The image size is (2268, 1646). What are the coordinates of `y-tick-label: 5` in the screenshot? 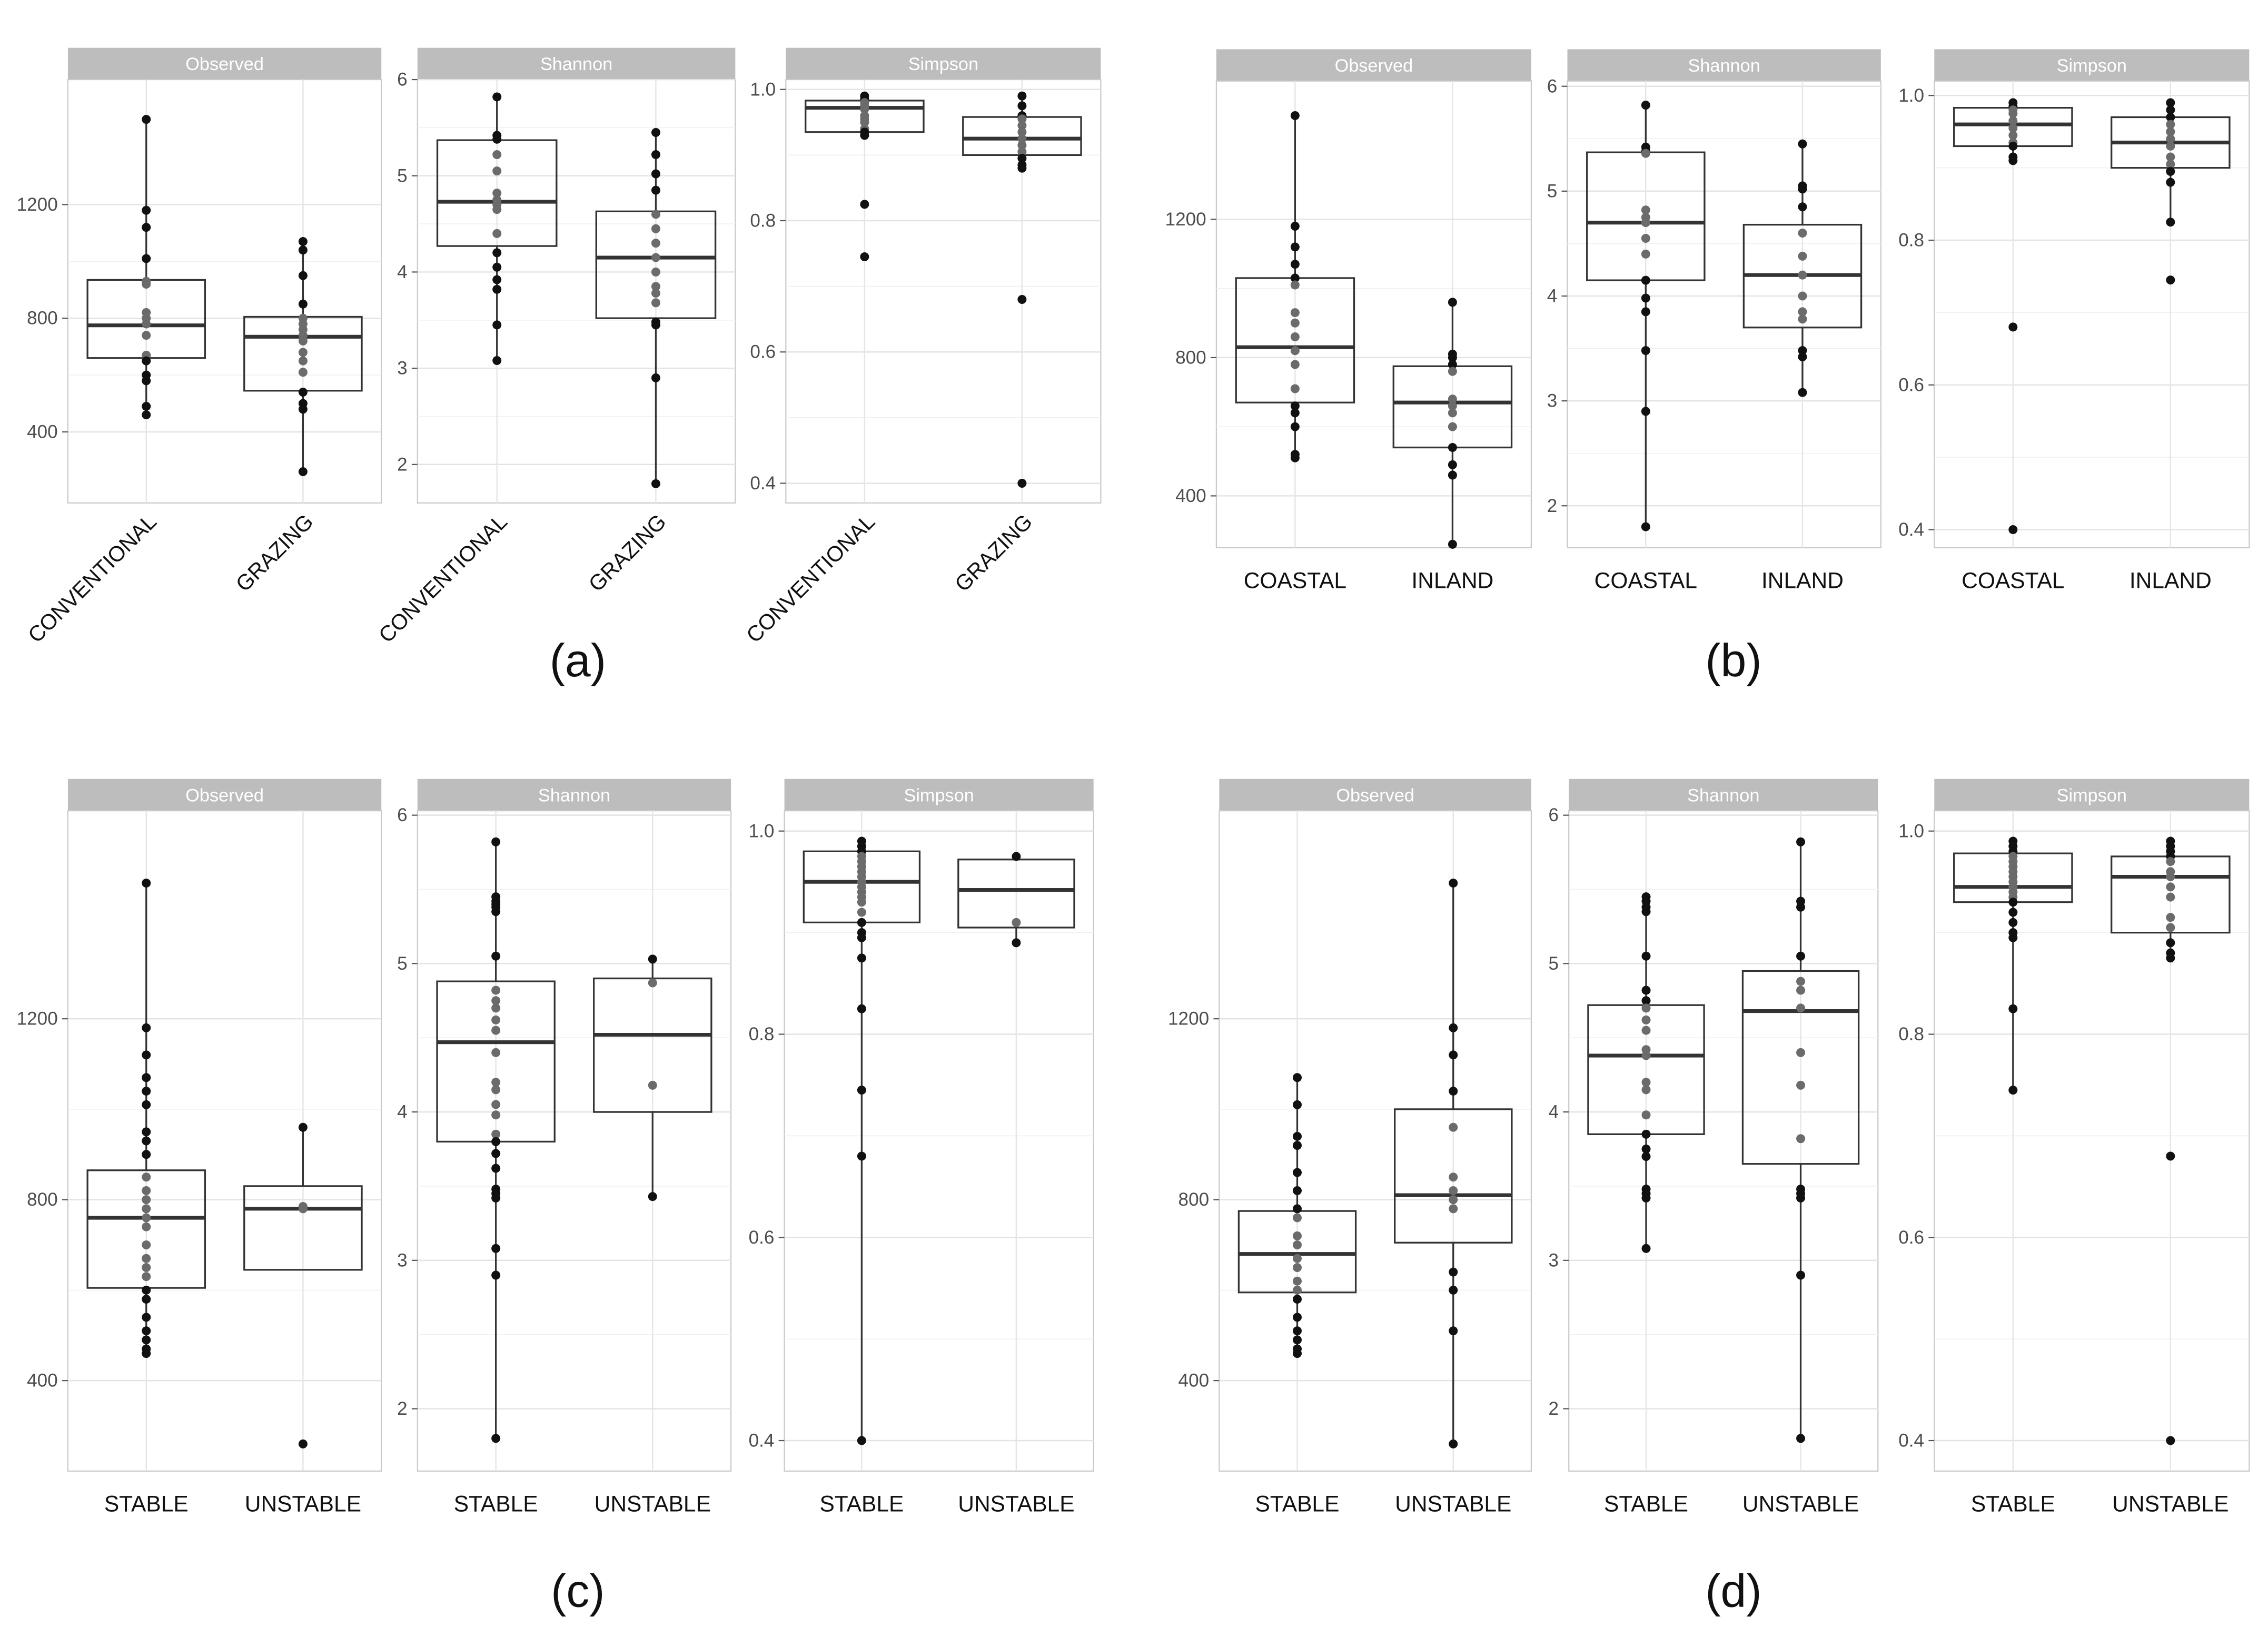 It's located at (402, 963).